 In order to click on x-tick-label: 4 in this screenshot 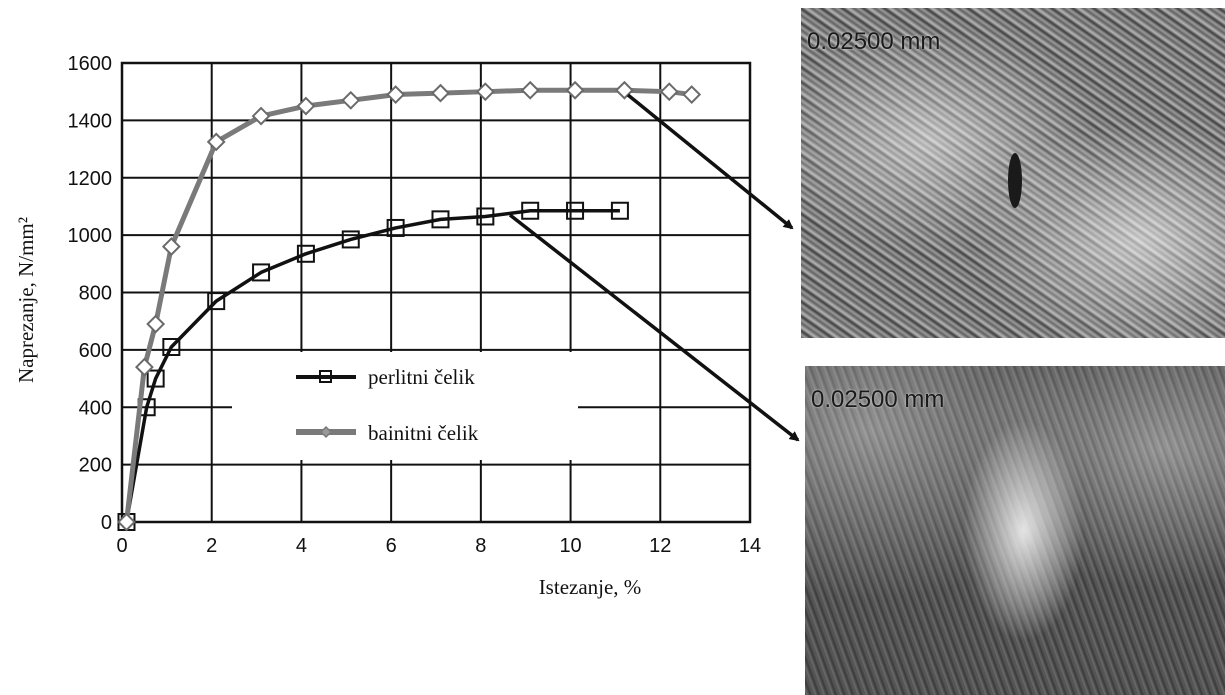, I will do `click(301, 546)`.